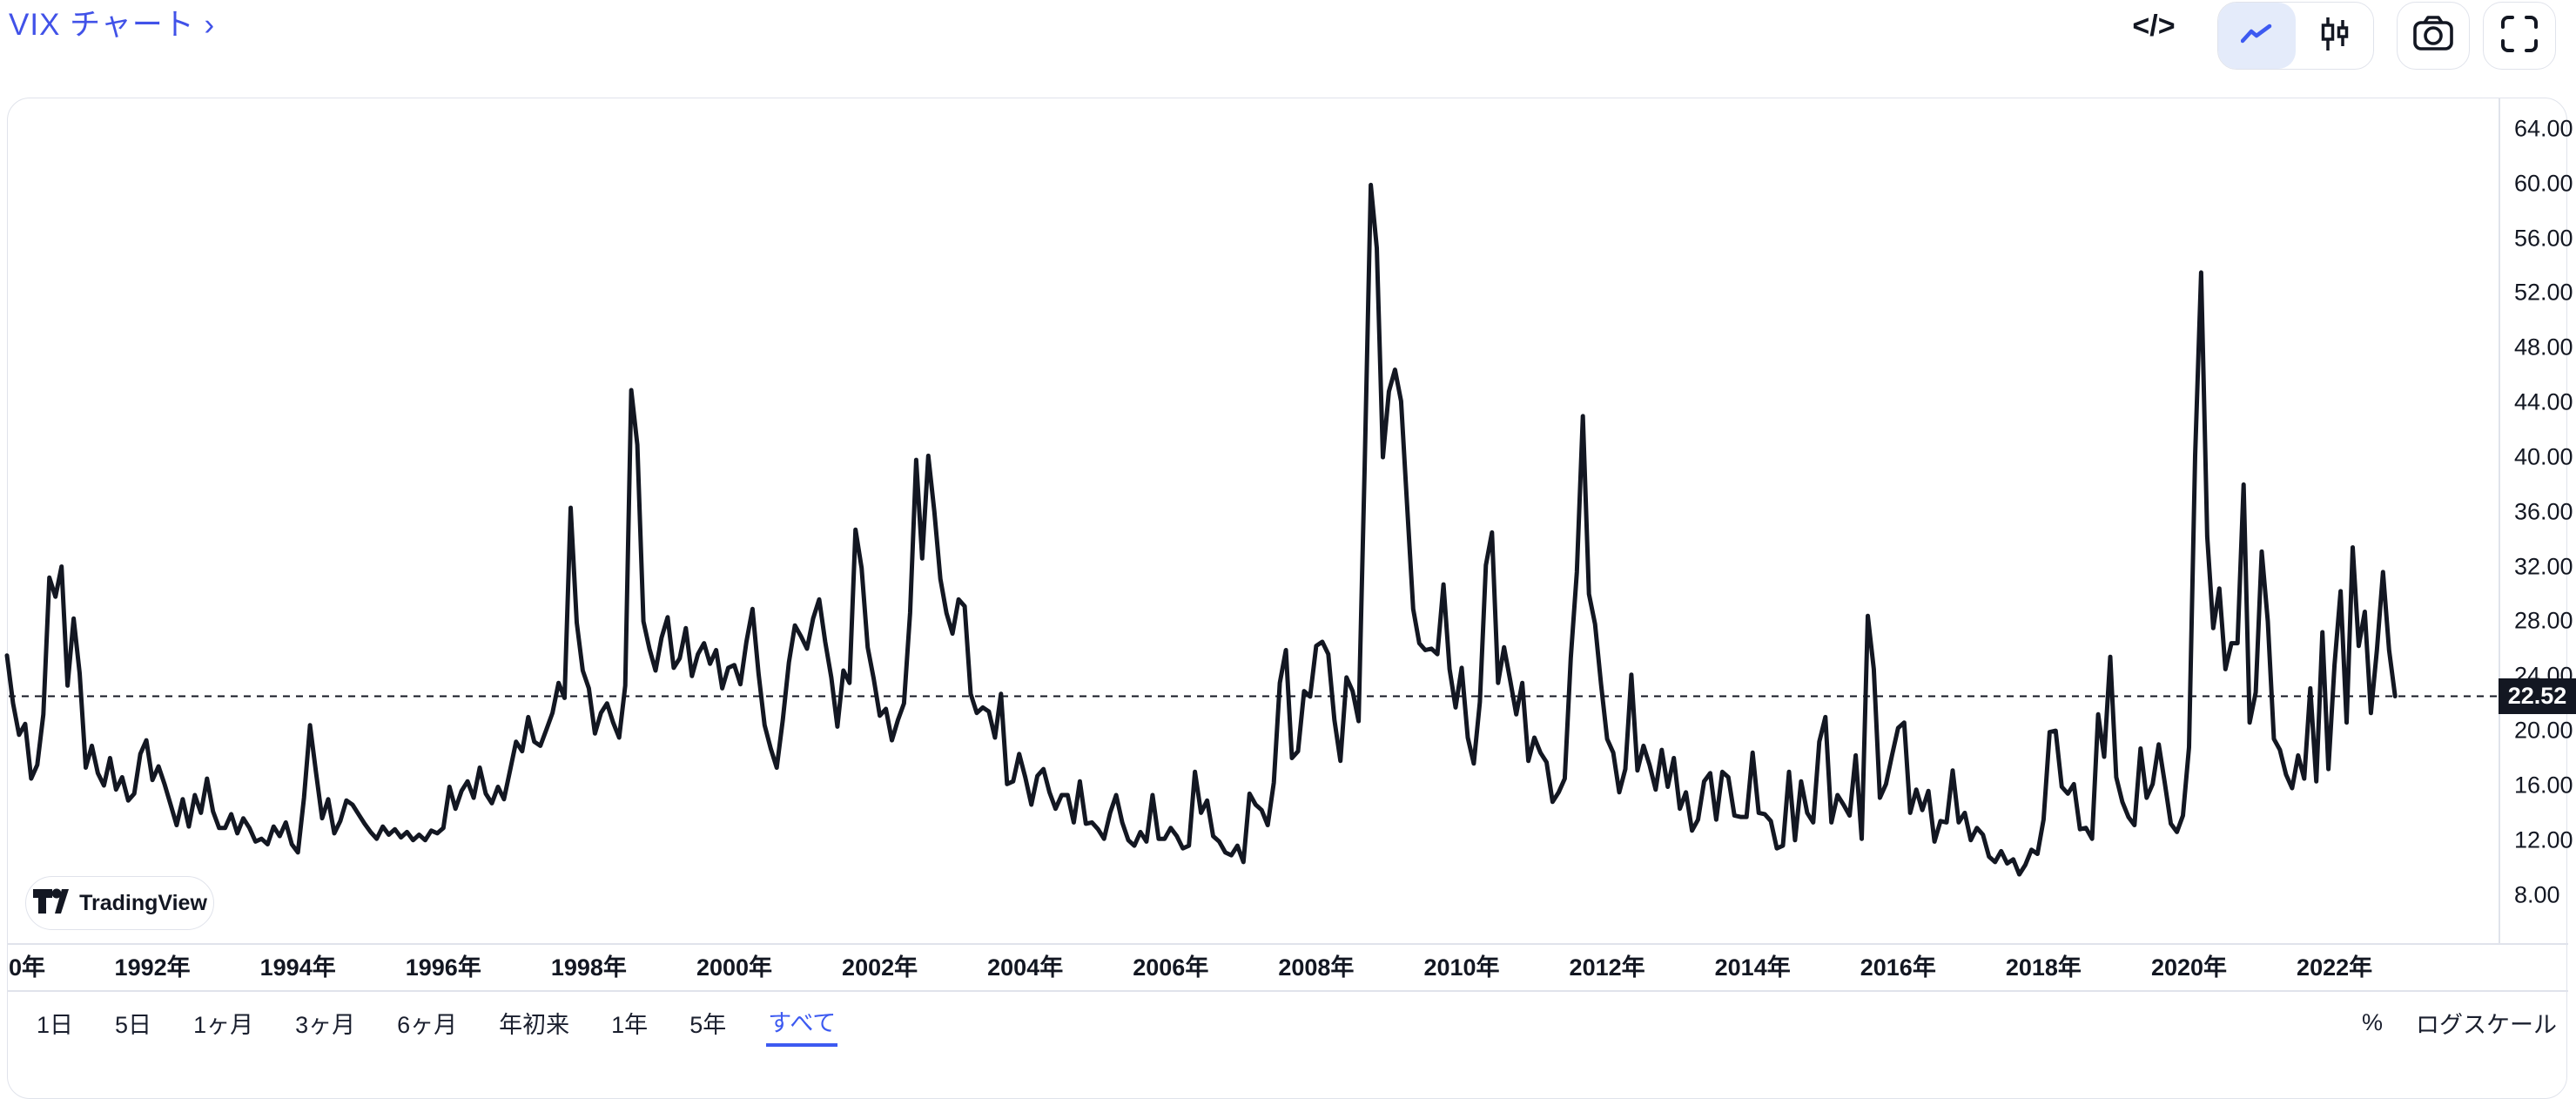 This screenshot has height=1099, width=2576. I want to click on price-axis-label: 20.00, so click(2543, 731).